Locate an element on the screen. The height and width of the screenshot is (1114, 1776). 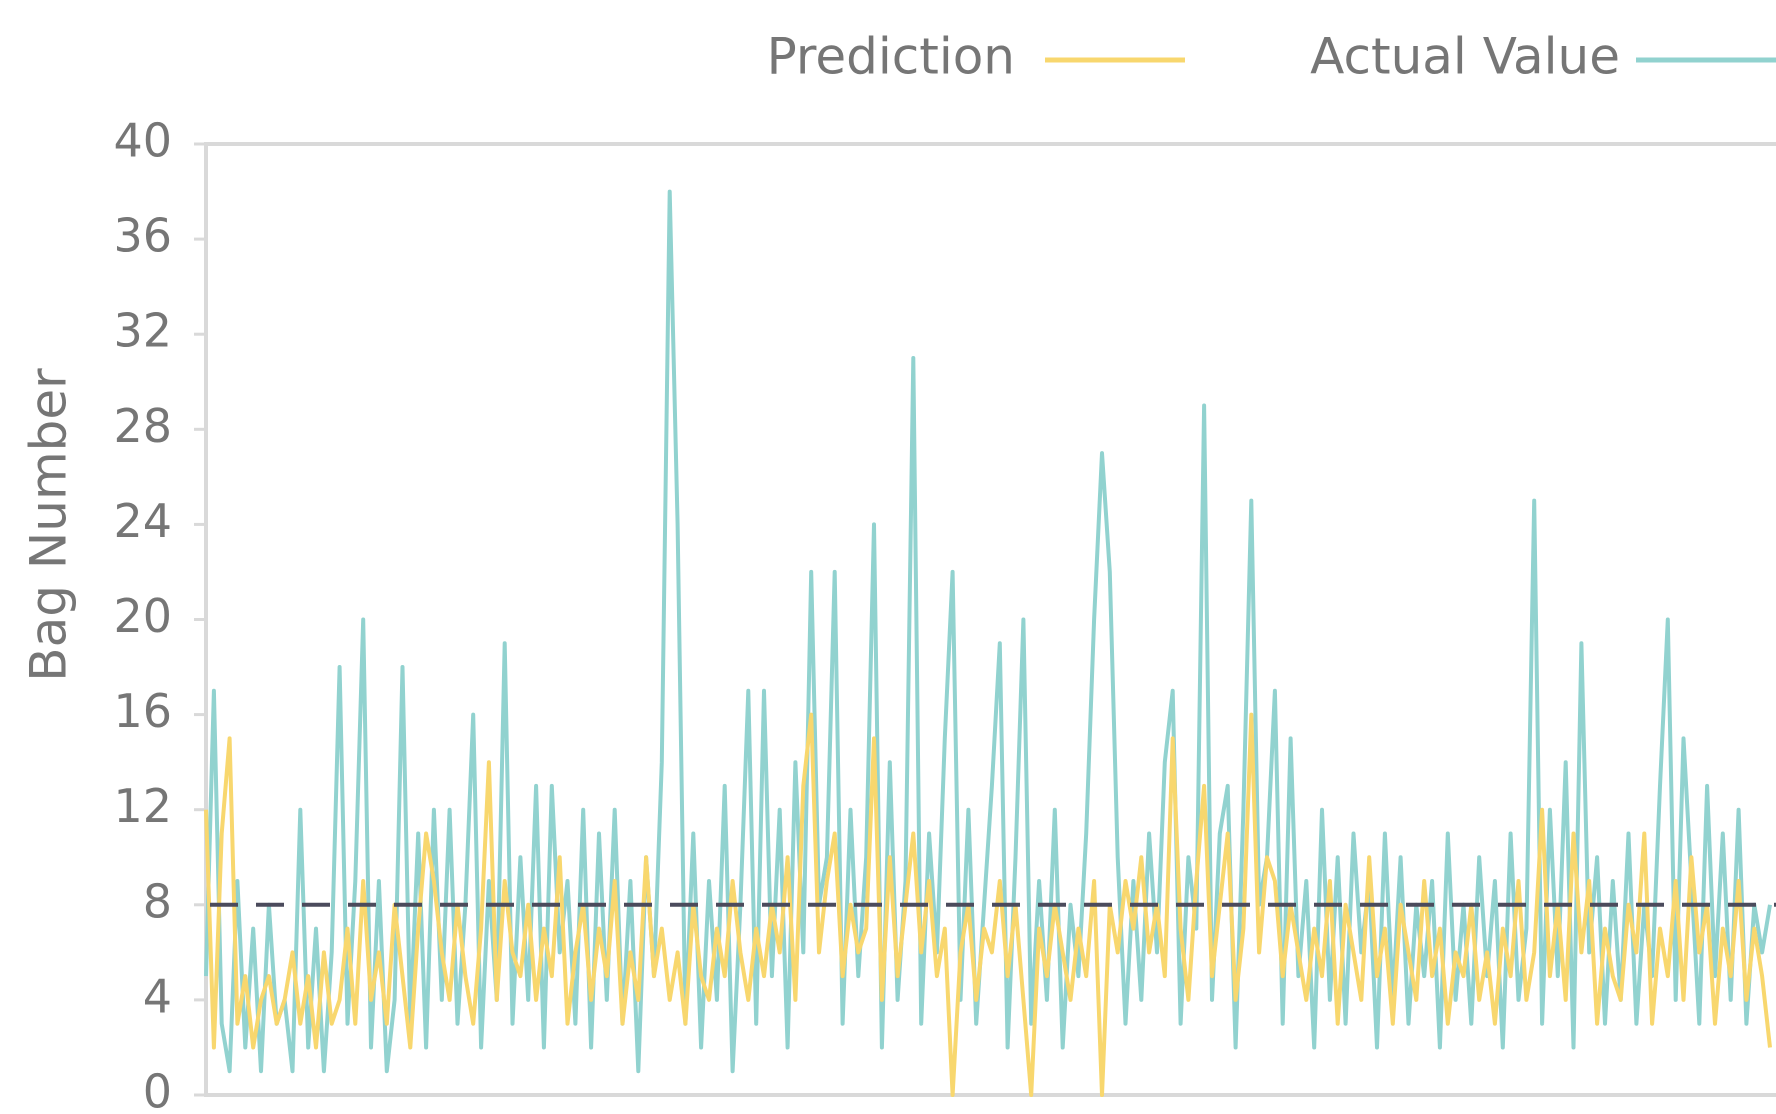
y-axis-label: Bag Number is located at coordinates (49, 525).